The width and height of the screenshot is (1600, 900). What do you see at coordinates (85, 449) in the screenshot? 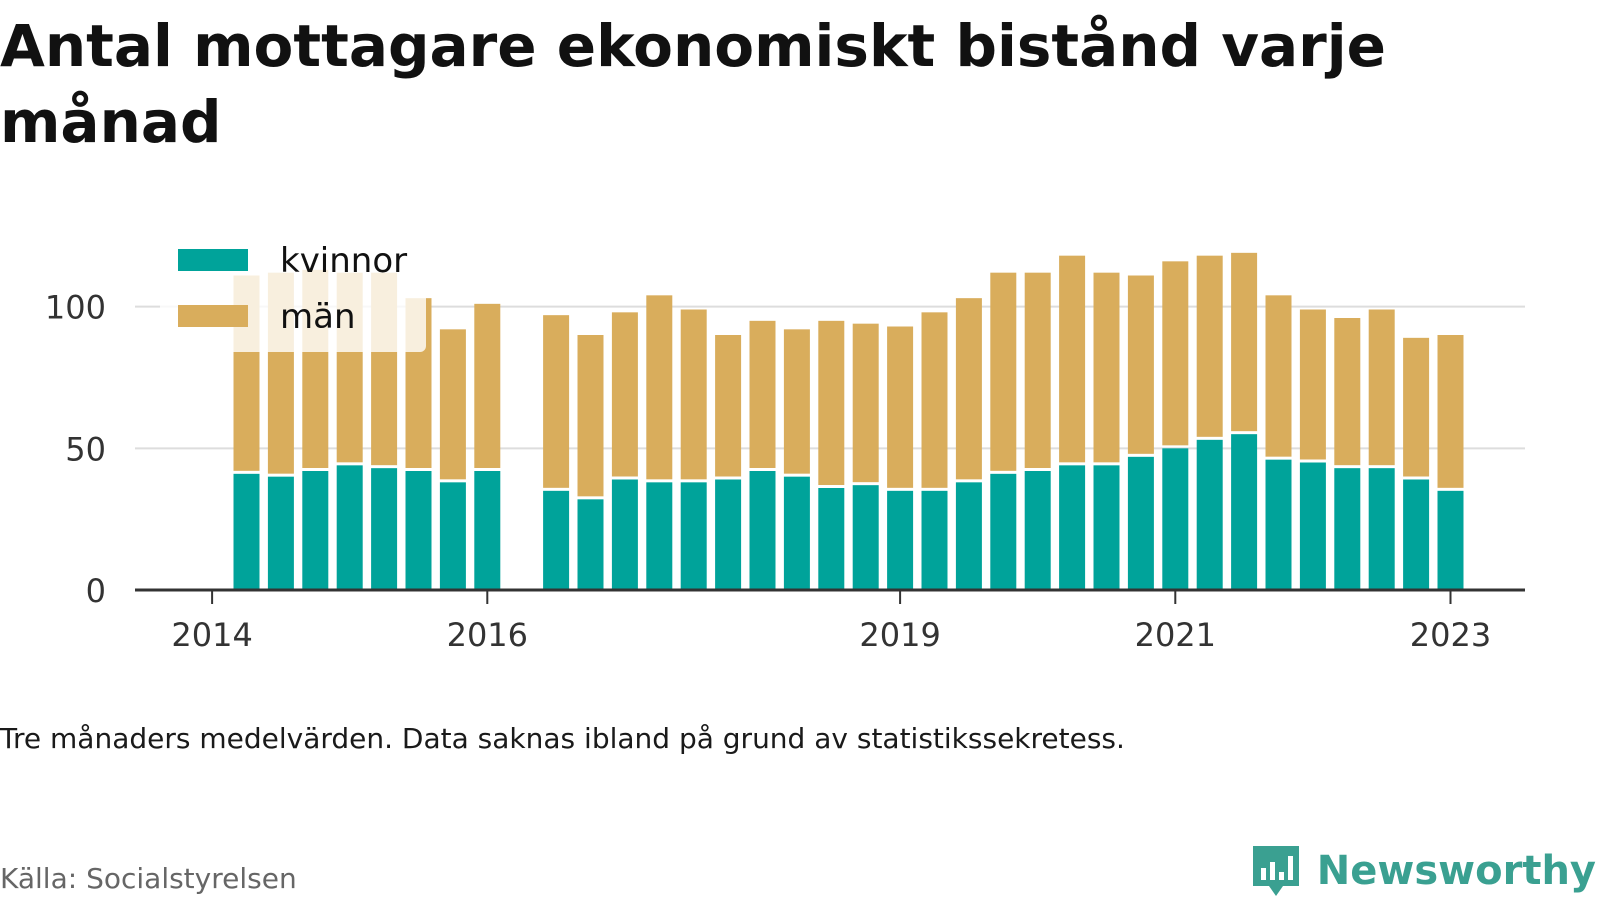
I see `y-tick-label: 50` at bounding box center [85, 449].